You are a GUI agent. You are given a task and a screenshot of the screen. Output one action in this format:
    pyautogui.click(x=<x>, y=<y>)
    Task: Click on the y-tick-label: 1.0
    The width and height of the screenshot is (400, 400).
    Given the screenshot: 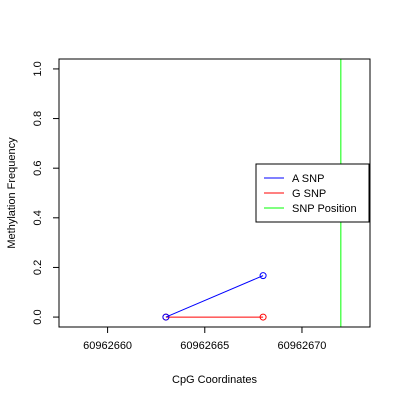 What is the action you would take?
    pyautogui.click(x=38, y=68)
    